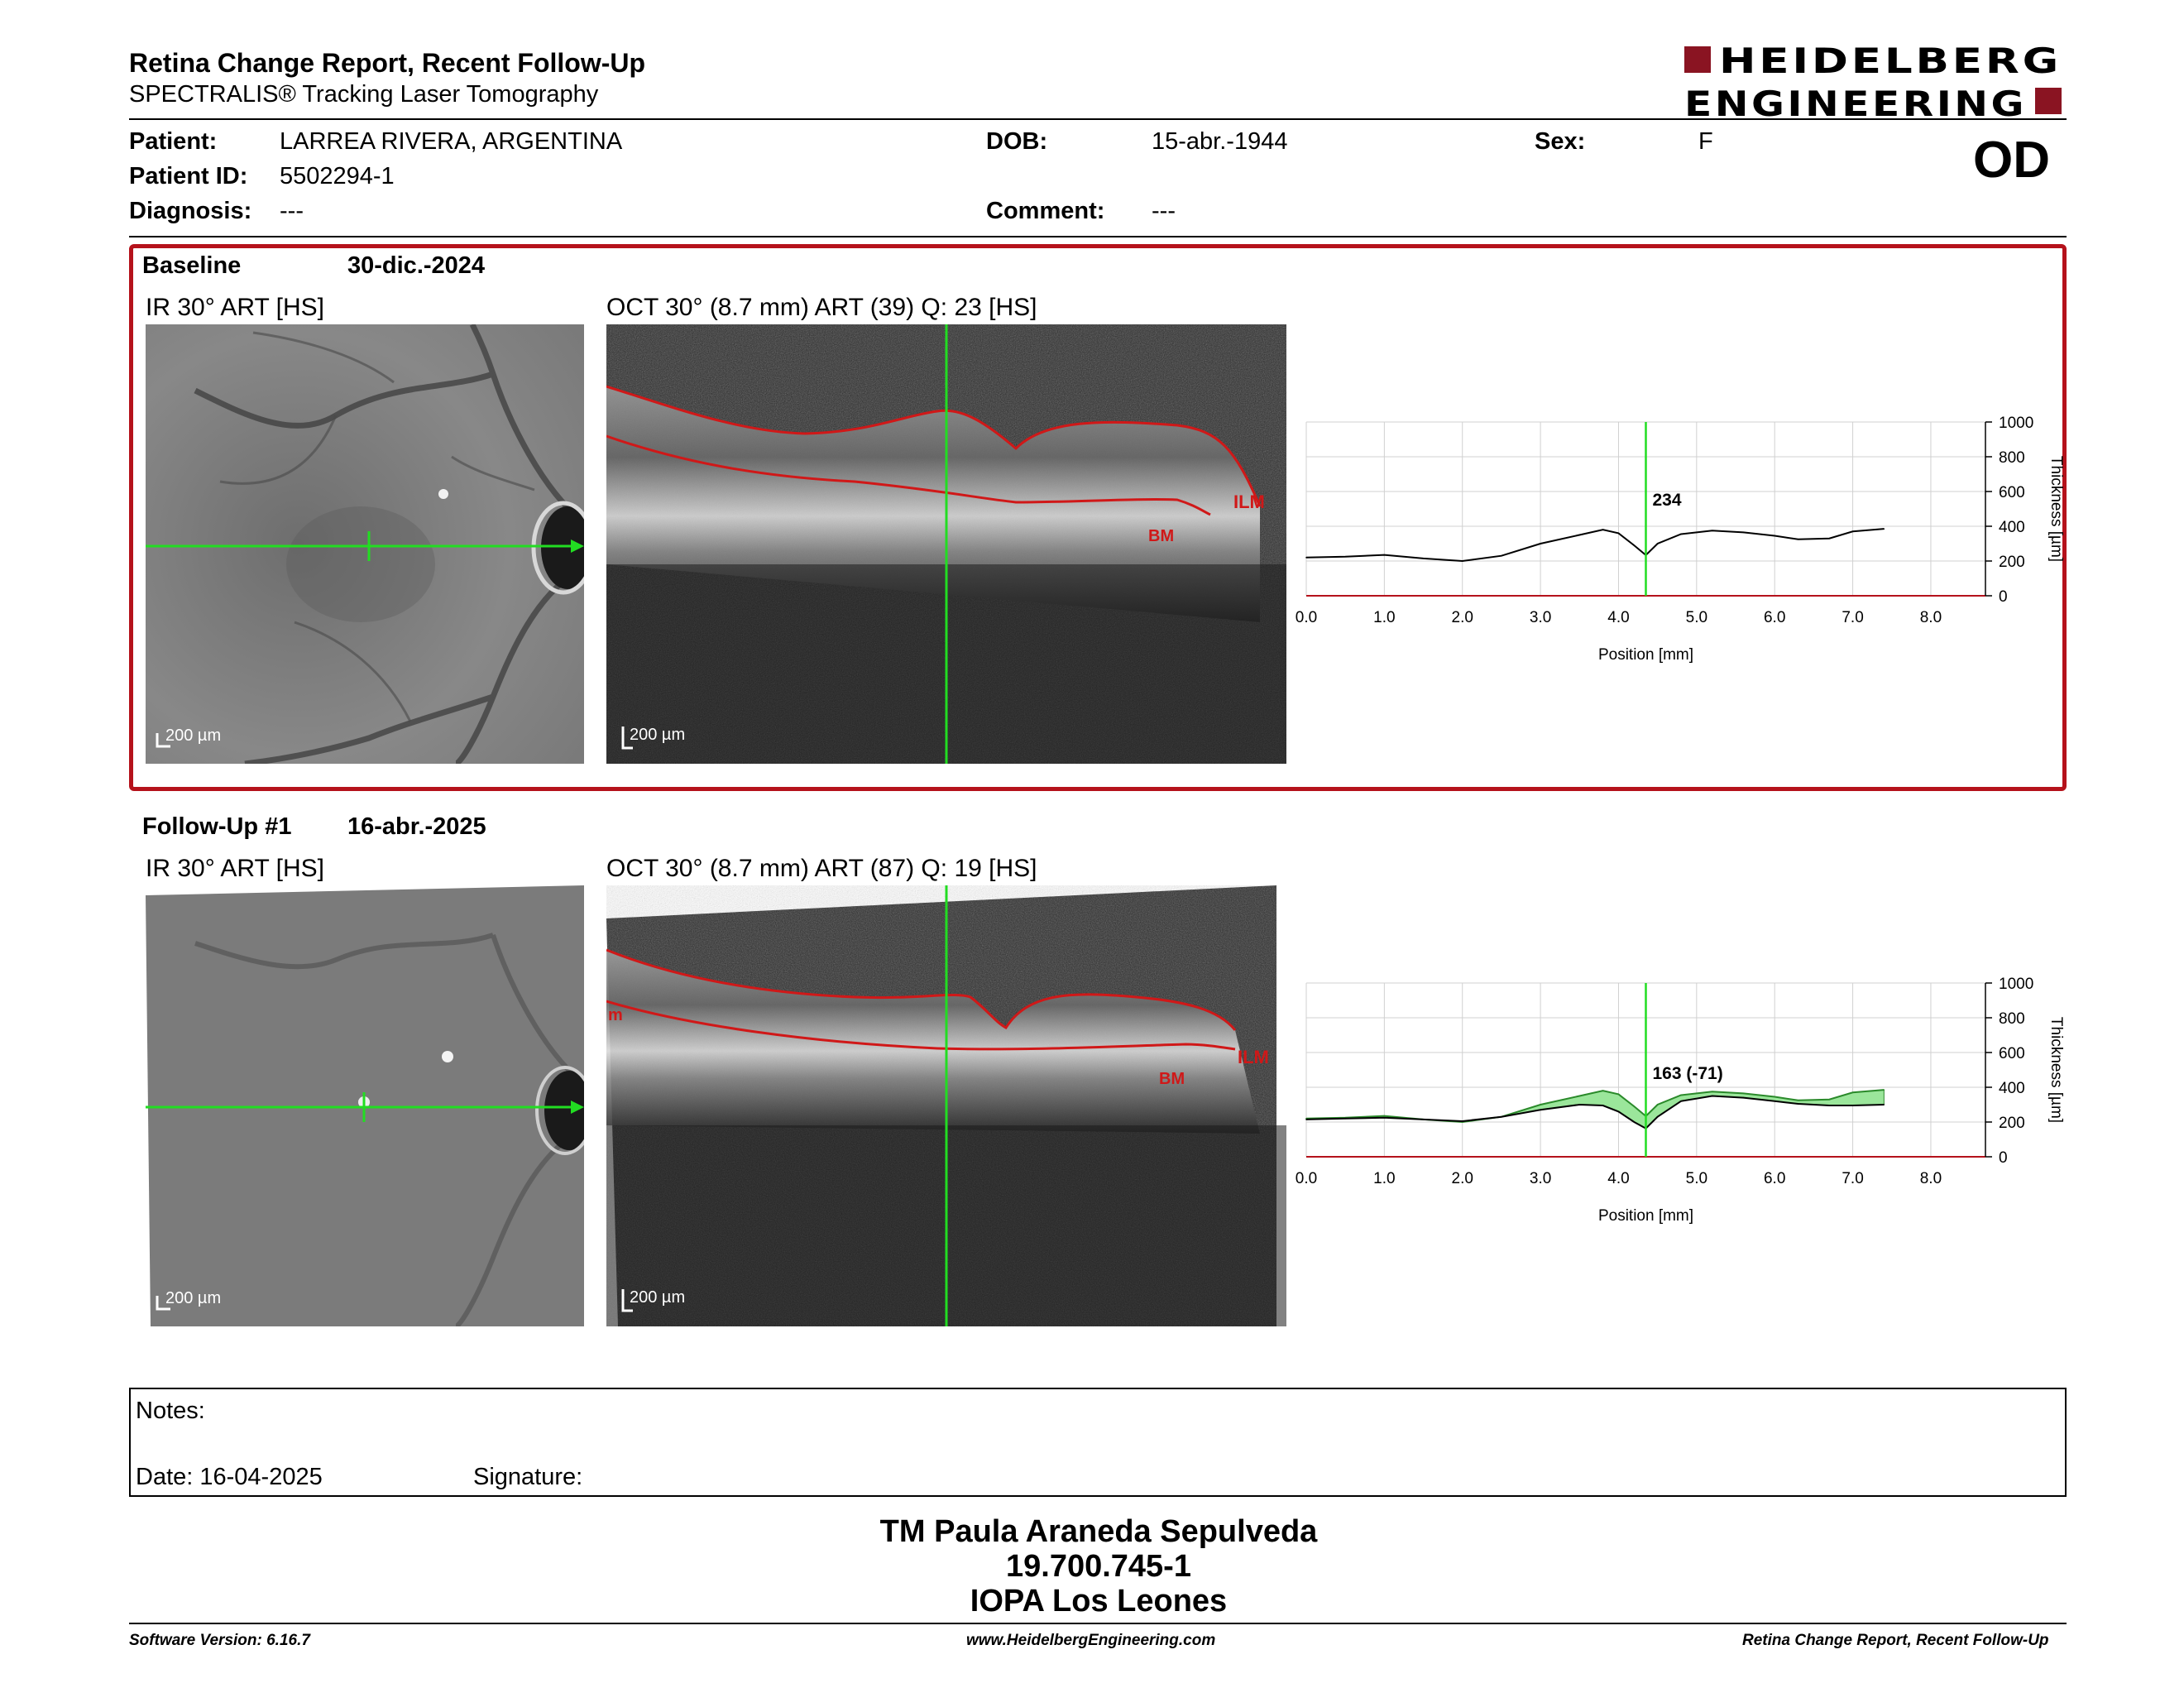 The height and width of the screenshot is (1688, 2184). What do you see at coordinates (1696, 1178) in the screenshot?
I see `x-tick-label: 5.0` at bounding box center [1696, 1178].